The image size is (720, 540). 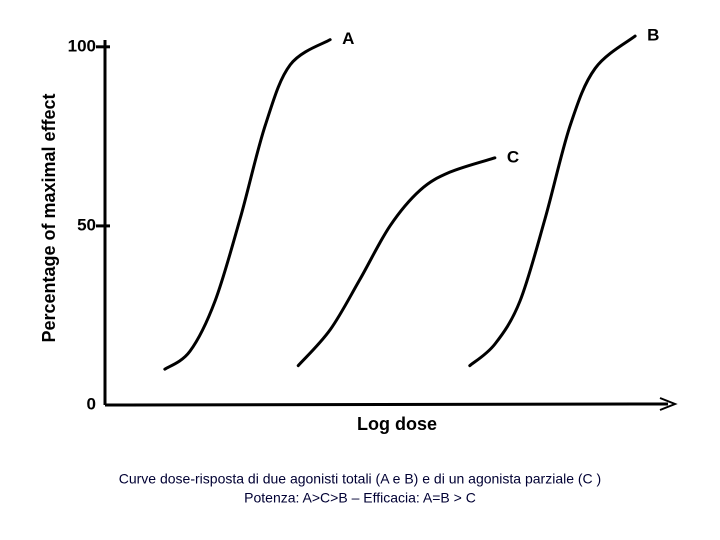 What do you see at coordinates (348, 38) in the screenshot?
I see `curve-label: A` at bounding box center [348, 38].